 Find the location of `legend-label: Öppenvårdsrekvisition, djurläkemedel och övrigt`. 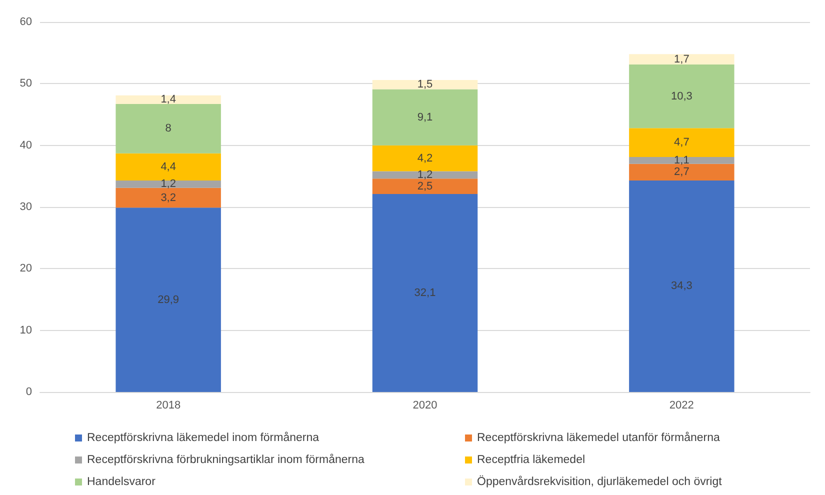

legend-label: Öppenvårdsrekvisition, djurläkemedel och övrigt is located at coordinates (600, 481).